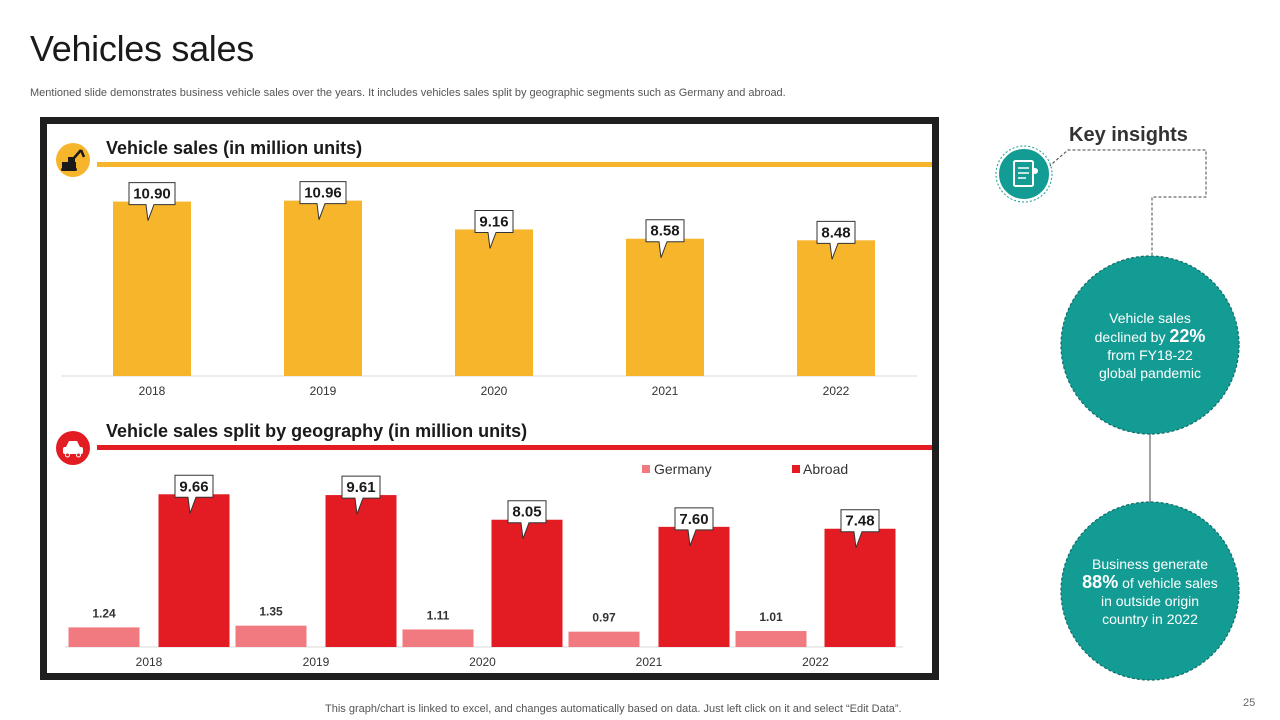 The height and width of the screenshot is (720, 1280). I want to click on chart2-bar-germany-2020, so click(438, 638).